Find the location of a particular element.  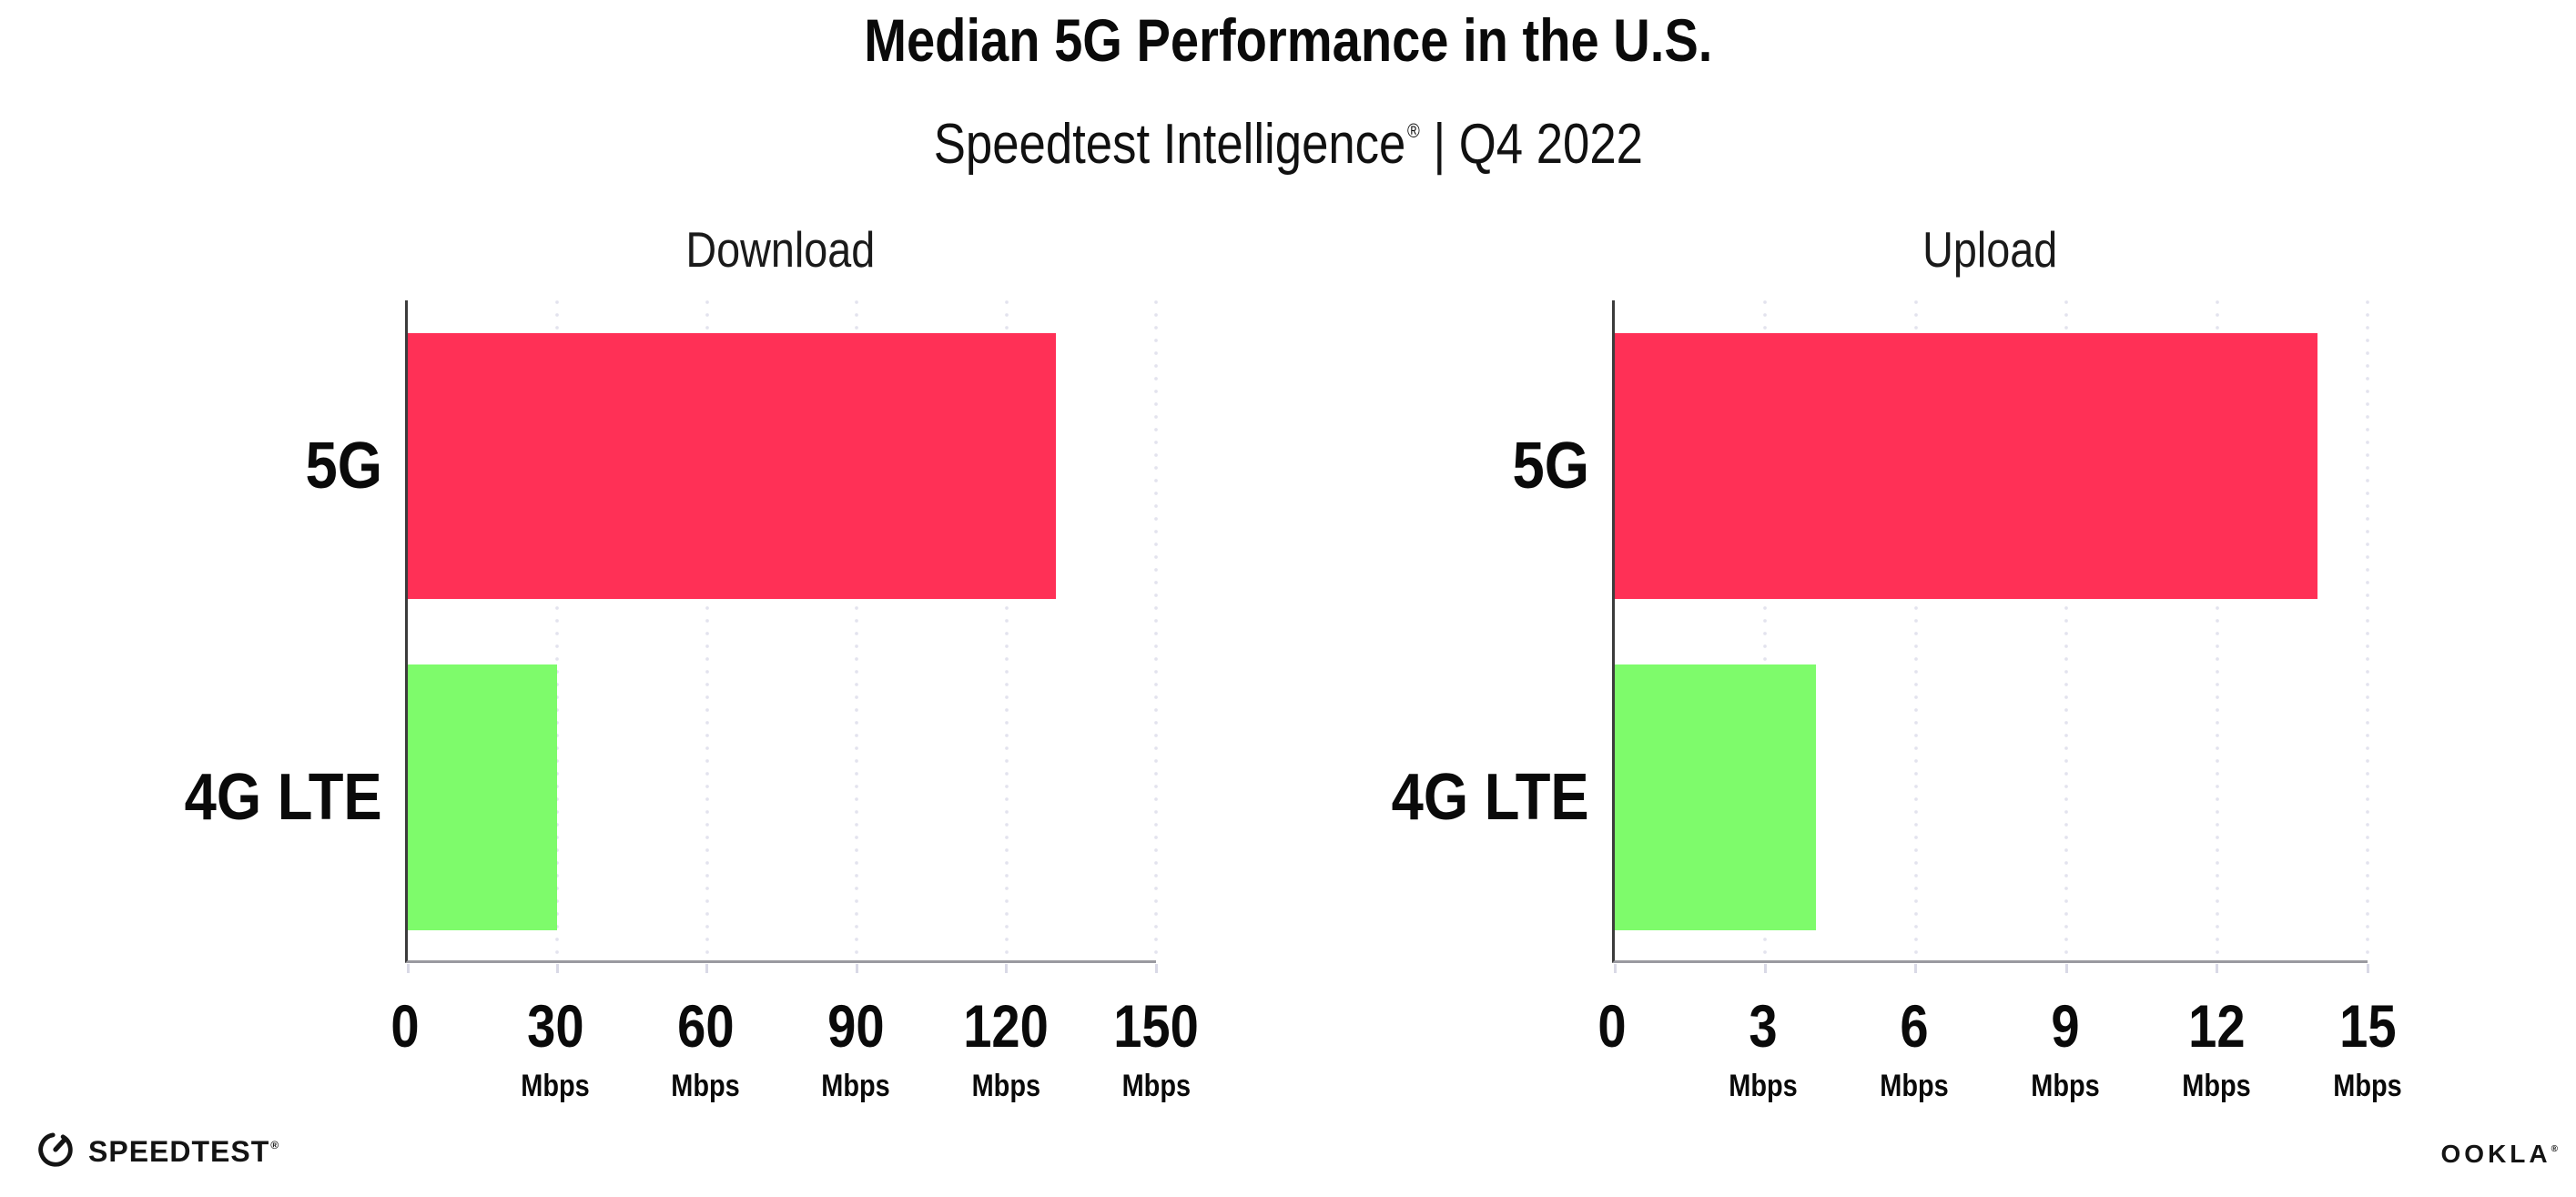

x-tick-label: 3 Mbps is located at coordinates (1763, 1049).